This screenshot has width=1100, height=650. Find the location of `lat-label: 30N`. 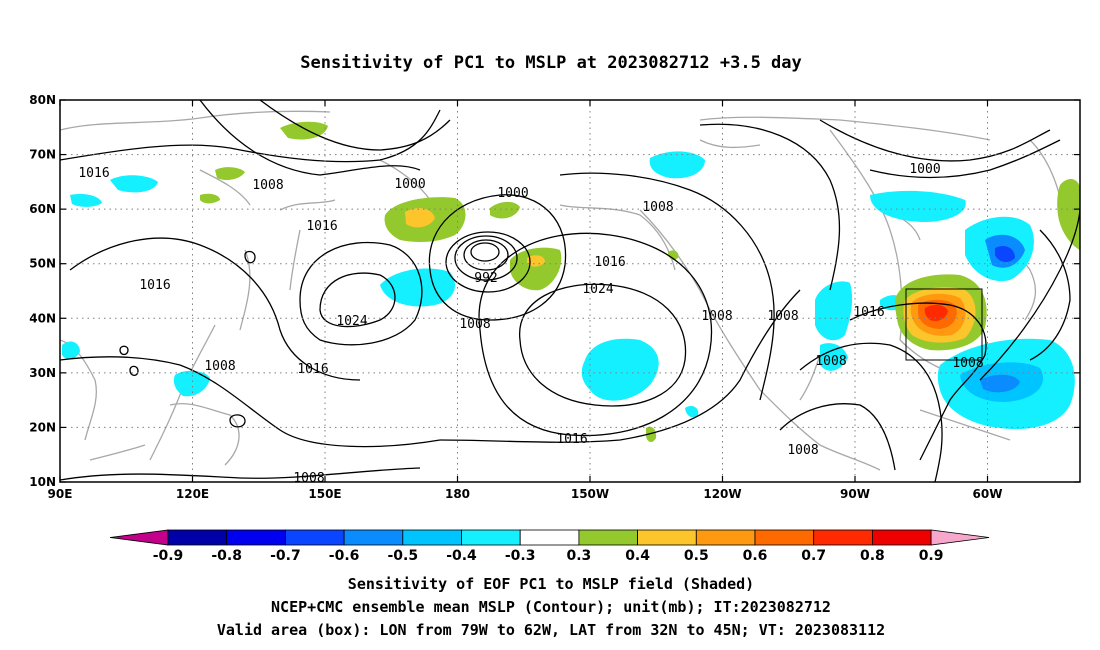

lat-label: 30N is located at coordinates (42, 373).